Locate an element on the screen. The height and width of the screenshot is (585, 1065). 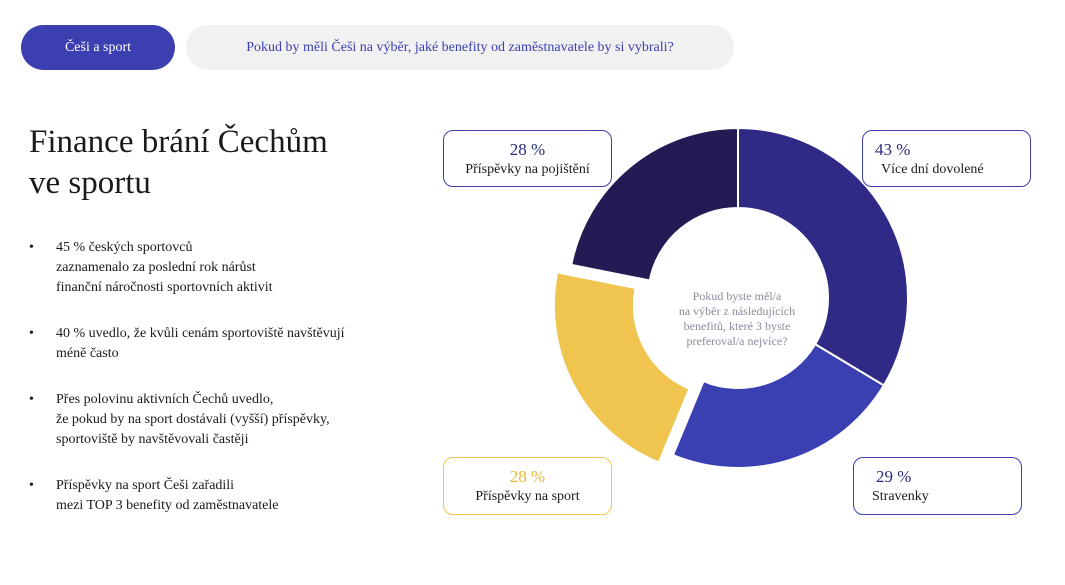
slice-label-sport: 28 % Příspěvky na sport is located at coordinates (527, 486).